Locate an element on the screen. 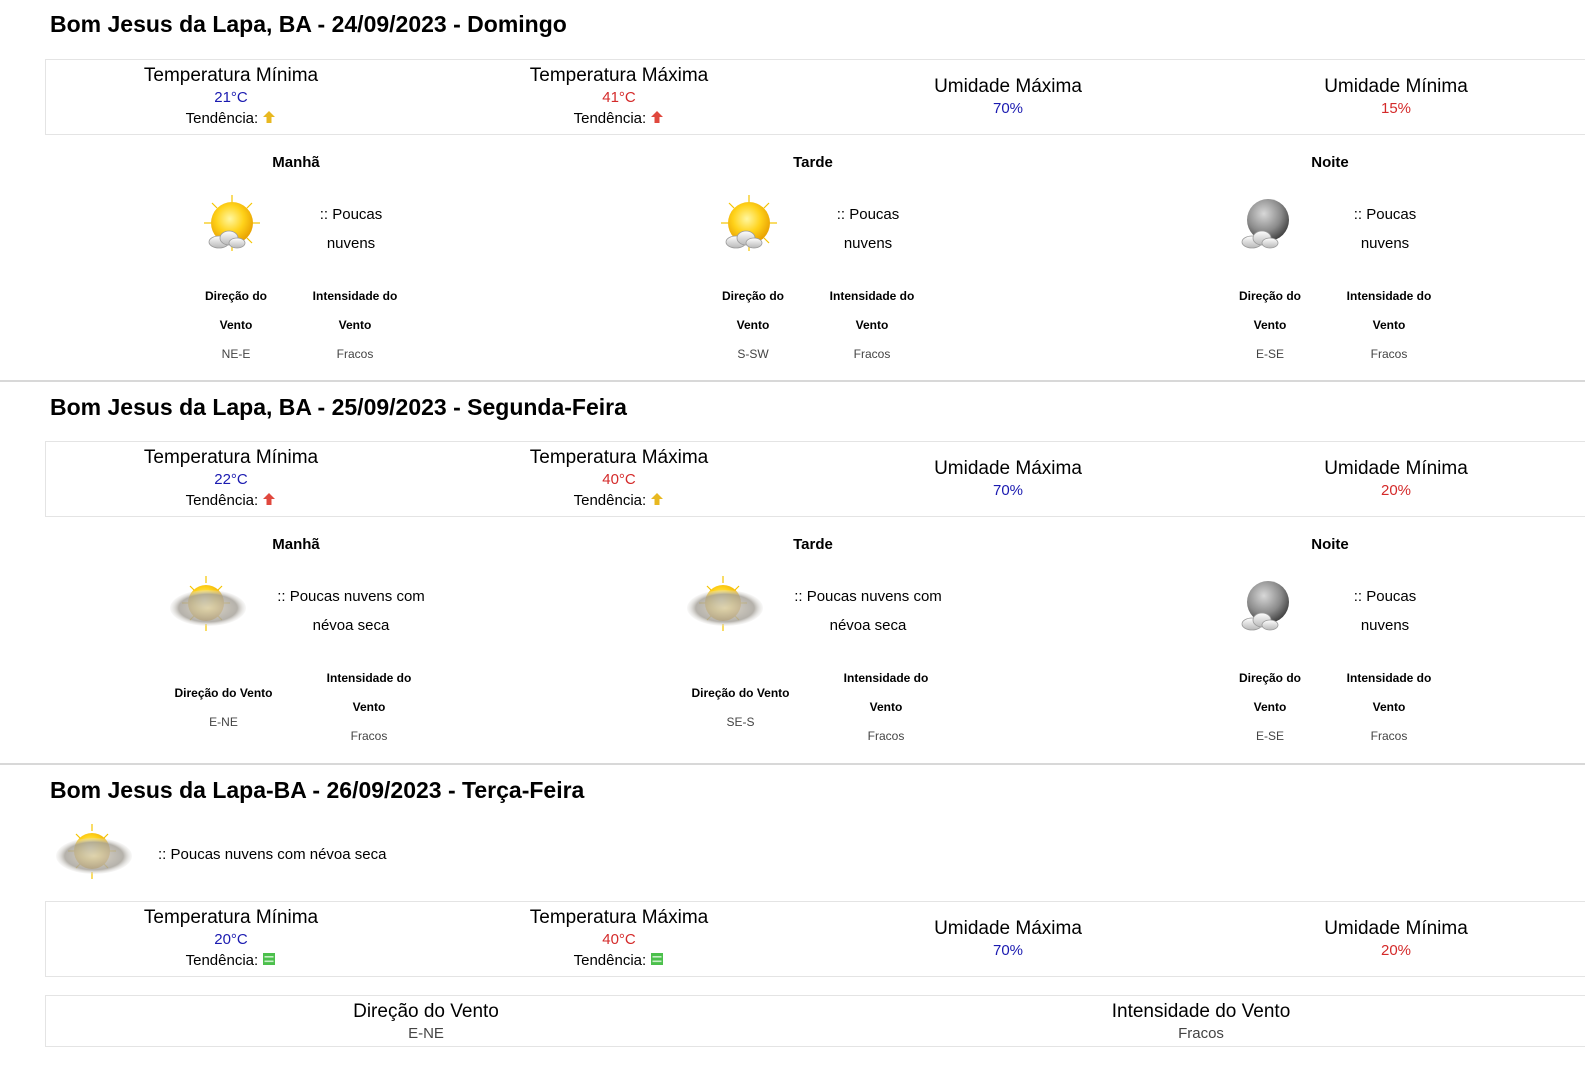 The height and width of the screenshot is (1080, 1585). temp-min-label: Temperatura Mínima is located at coordinates (231, 457).